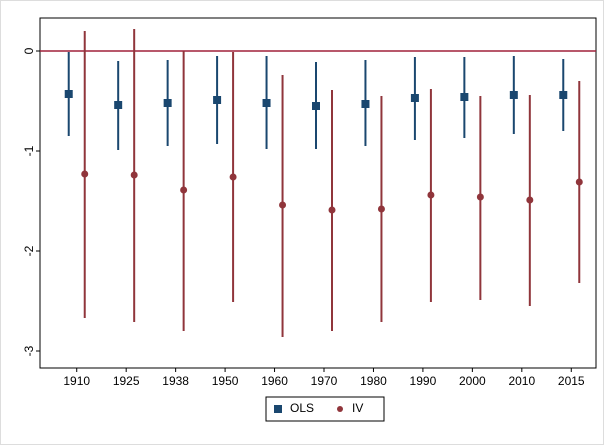 The width and height of the screenshot is (604, 445). What do you see at coordinates (29, 250) in the screenshot?
I see `y-tick-label: -2` at bounding box center [29, 250].